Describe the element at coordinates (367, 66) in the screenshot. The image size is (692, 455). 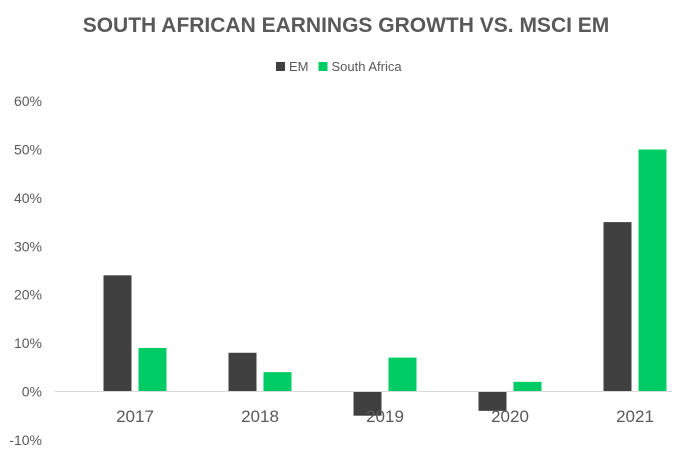
I see `legend-label: South Africa` at that location.